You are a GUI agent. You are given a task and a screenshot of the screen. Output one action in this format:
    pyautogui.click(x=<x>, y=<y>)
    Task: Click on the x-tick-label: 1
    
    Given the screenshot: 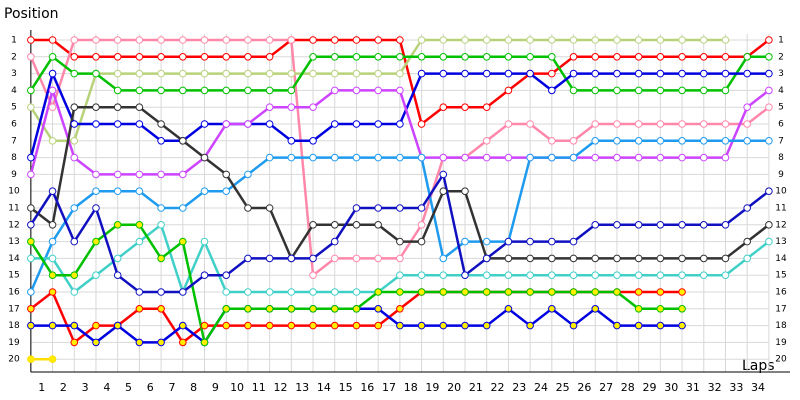 What is the action you would take?
    pyautogui.click(x=41, y=387)
    